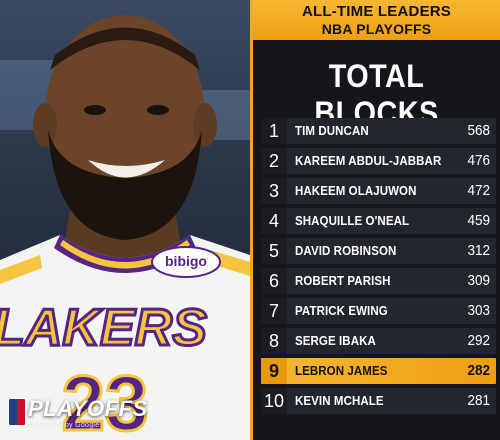  What do you see at coordinates (64, 425) in the screenshot?
I see `brand-subtext: Presented by Google` at bounding box center [64, 425].